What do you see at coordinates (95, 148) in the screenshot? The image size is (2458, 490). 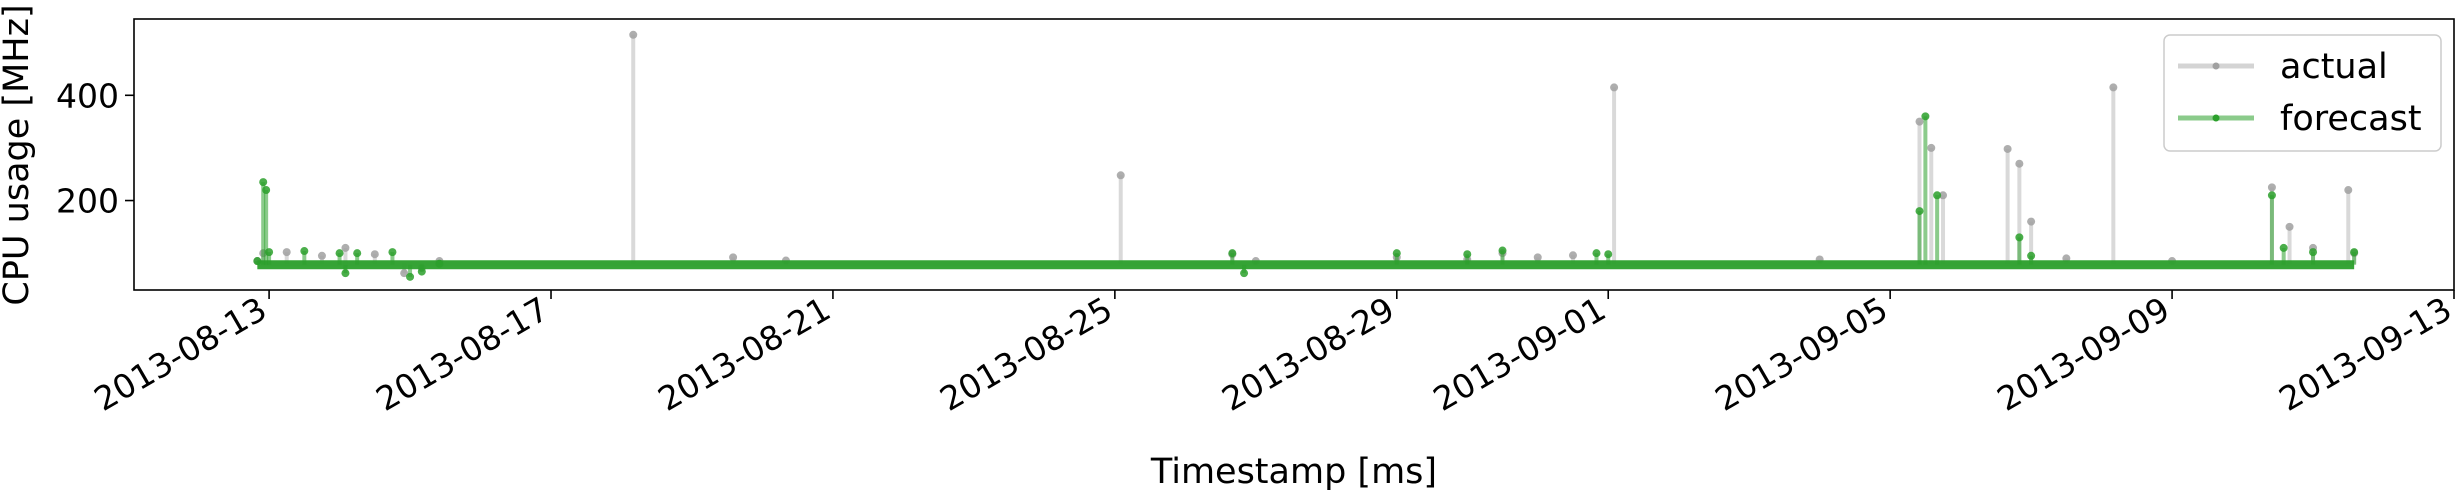 I see `y-axis: 200 400` at bounding box center [95, 148].